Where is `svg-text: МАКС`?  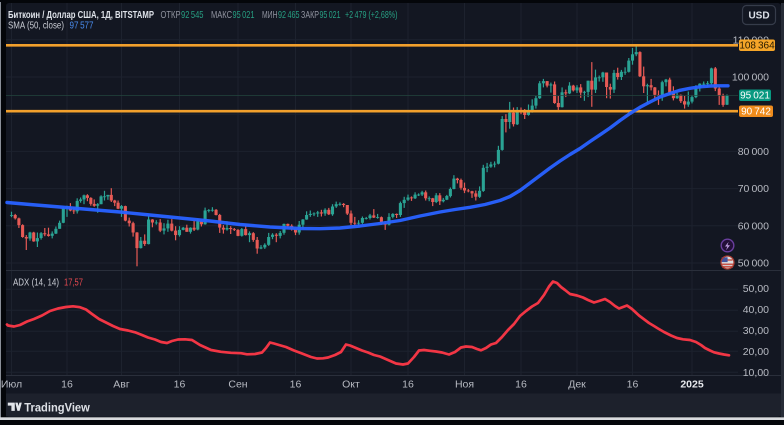
svg-text: МАКС is located at coordinates (221, 15).